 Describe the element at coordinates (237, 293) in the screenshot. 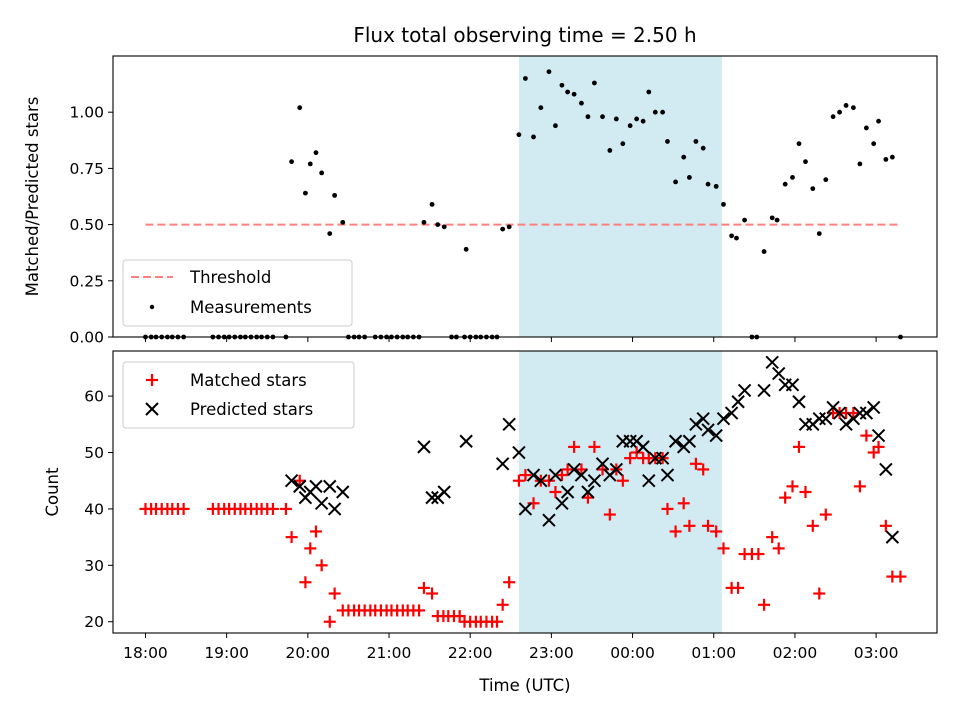

I see `ratio-legend-box` at that location.